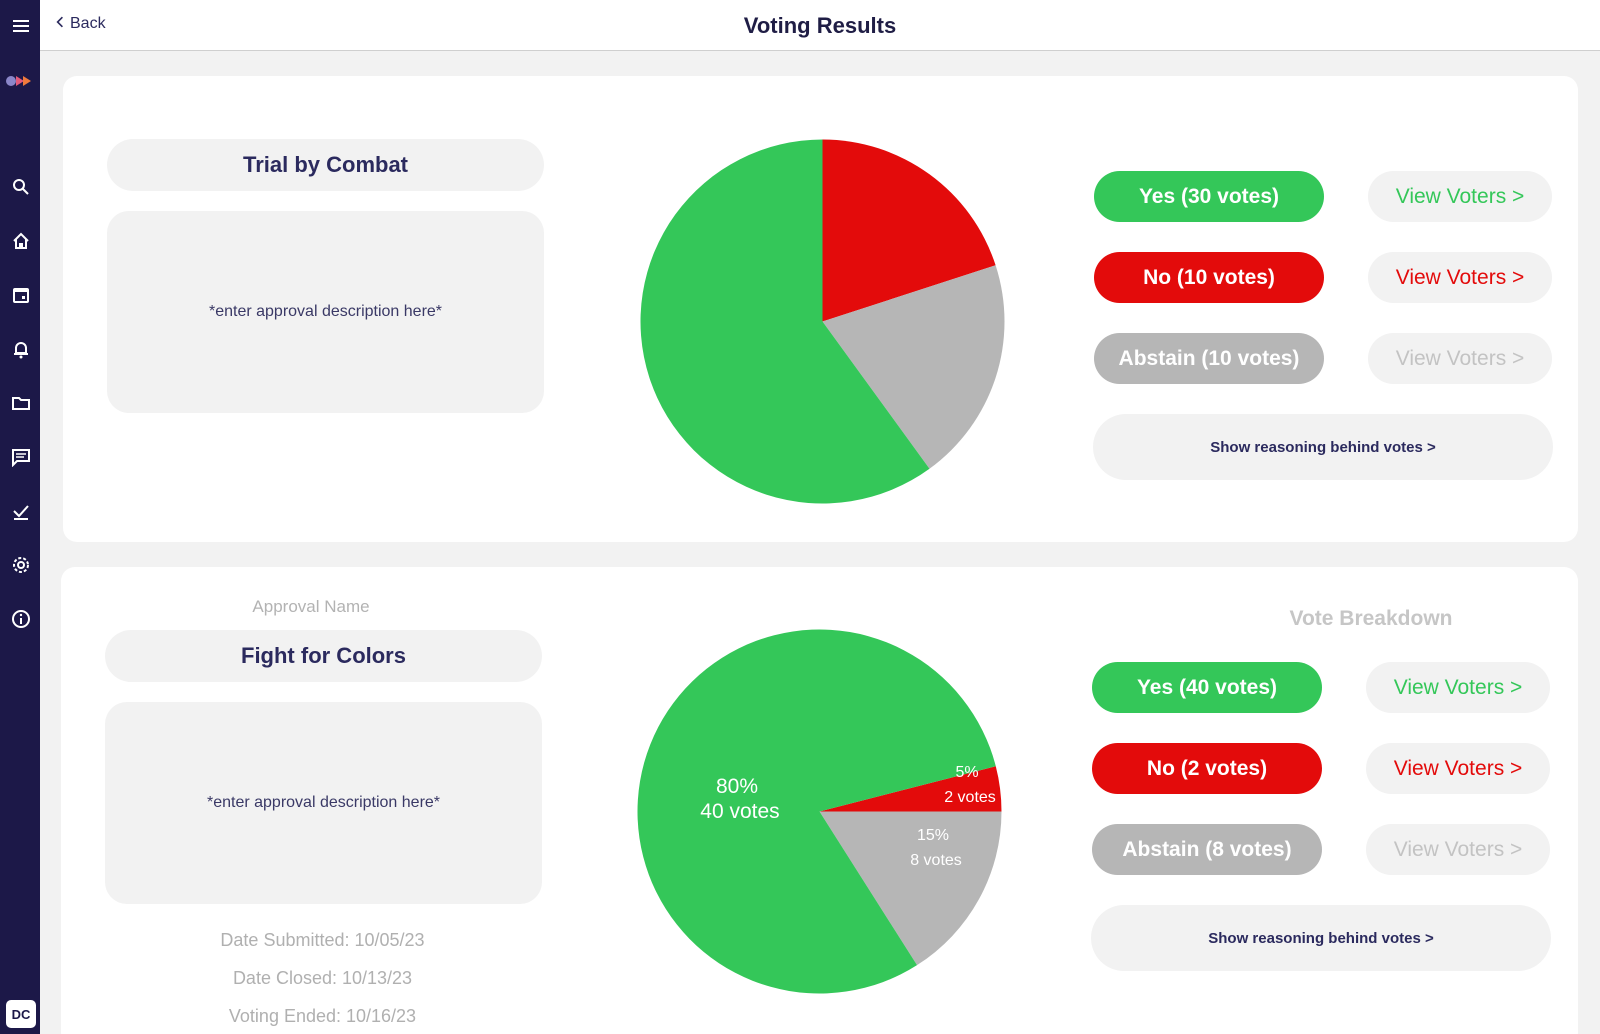 This screenshot has height=1034, width=1600. Describe the element at coordinates (739, 811) in the screenshot. I see `pie-label-yes-votes: 40 votes` at that location.